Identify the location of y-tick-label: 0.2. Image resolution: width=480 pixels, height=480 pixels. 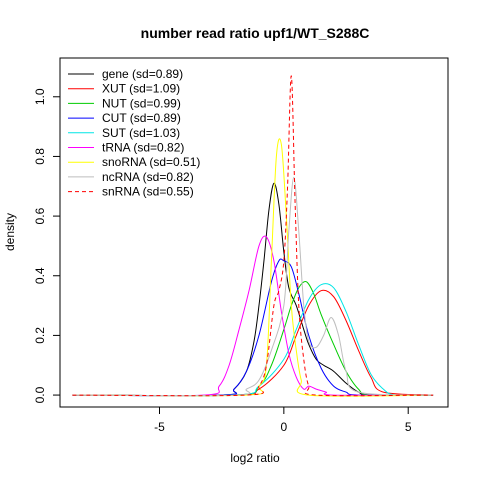
(40, 335).